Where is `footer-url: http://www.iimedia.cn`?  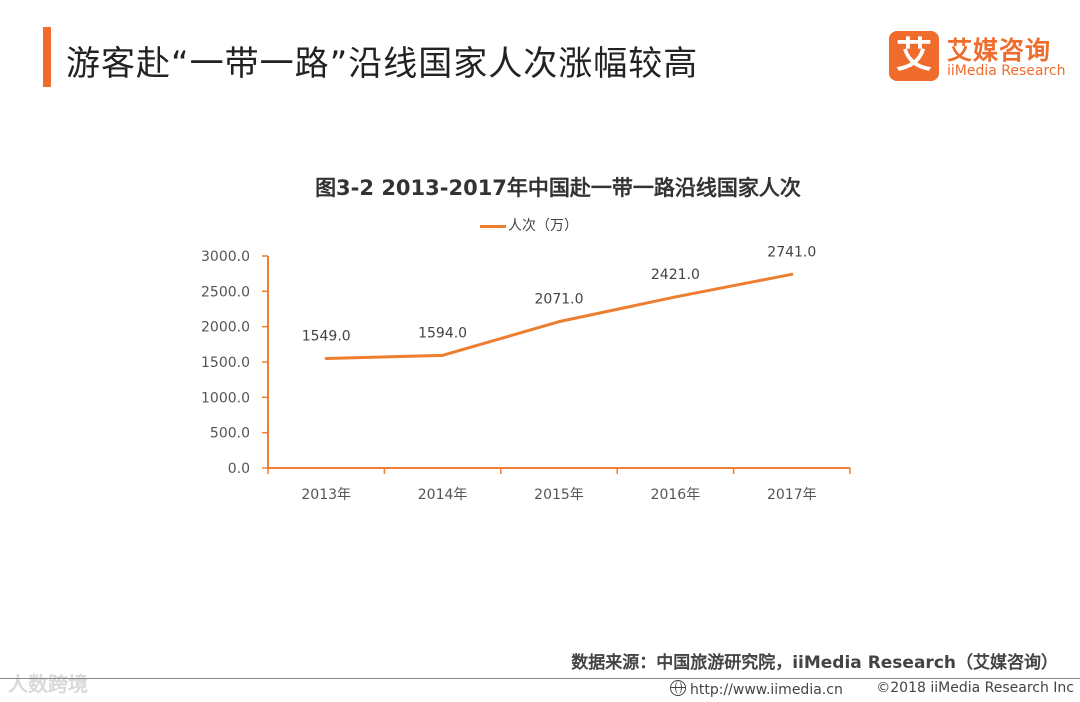
footer-url: http://www.iimedia.cn is located at coordinates (756, 689).